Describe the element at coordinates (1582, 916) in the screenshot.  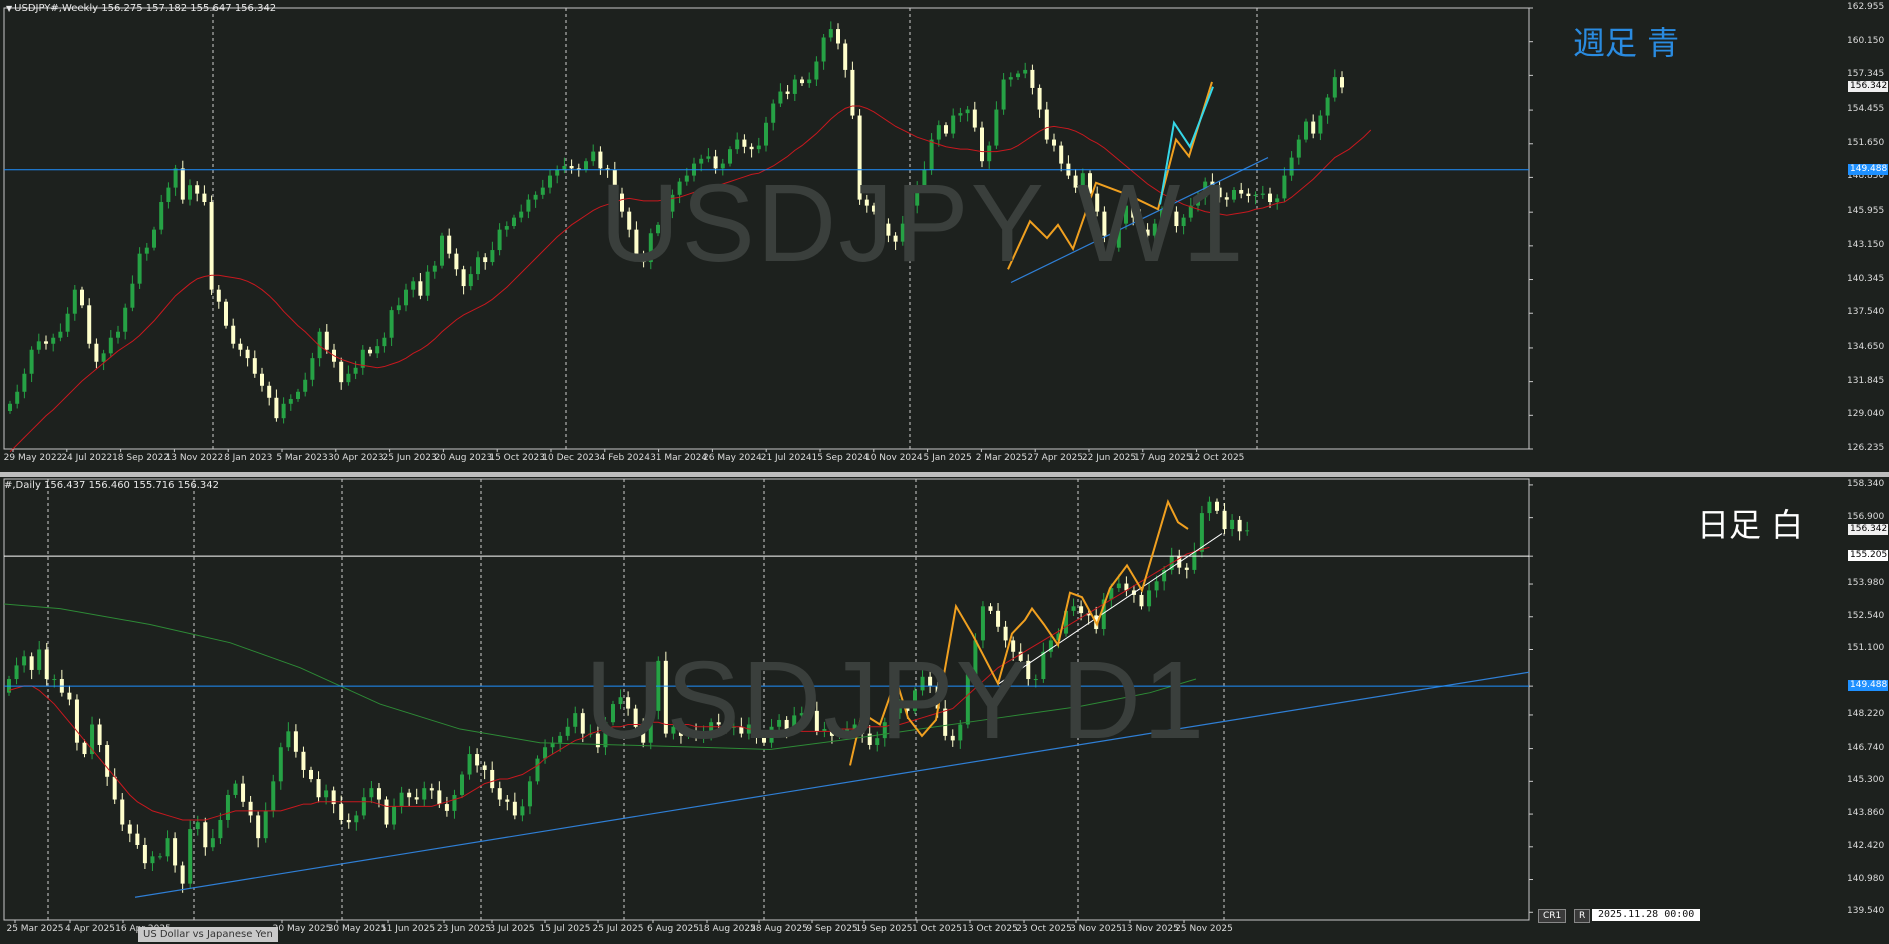
I see `r-button: R` at that location.